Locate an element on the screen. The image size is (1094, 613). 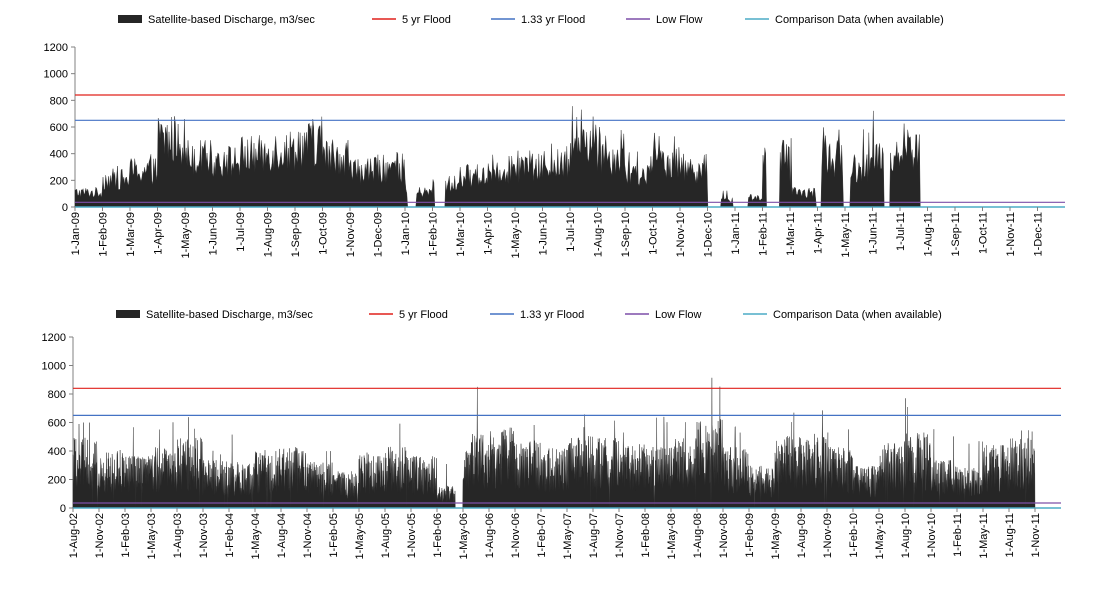
x-tick-label: 1-Mar-09 is located at coordinates (131, 234).